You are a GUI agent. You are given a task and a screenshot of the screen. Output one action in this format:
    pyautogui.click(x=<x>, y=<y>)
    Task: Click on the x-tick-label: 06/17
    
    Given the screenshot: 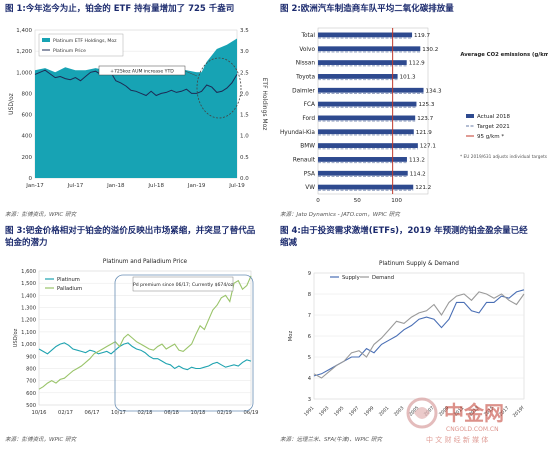 What is the action you would take?
    pyautogui.click(x=92, y=413)
    